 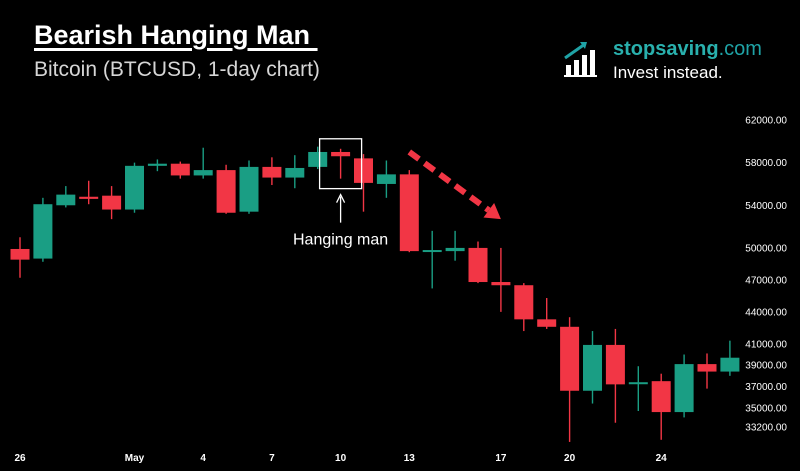 What do you see at coordinates (135, 458) in the screenshot?
I see `x-tick-label: May` at bounding box center [135, 458].